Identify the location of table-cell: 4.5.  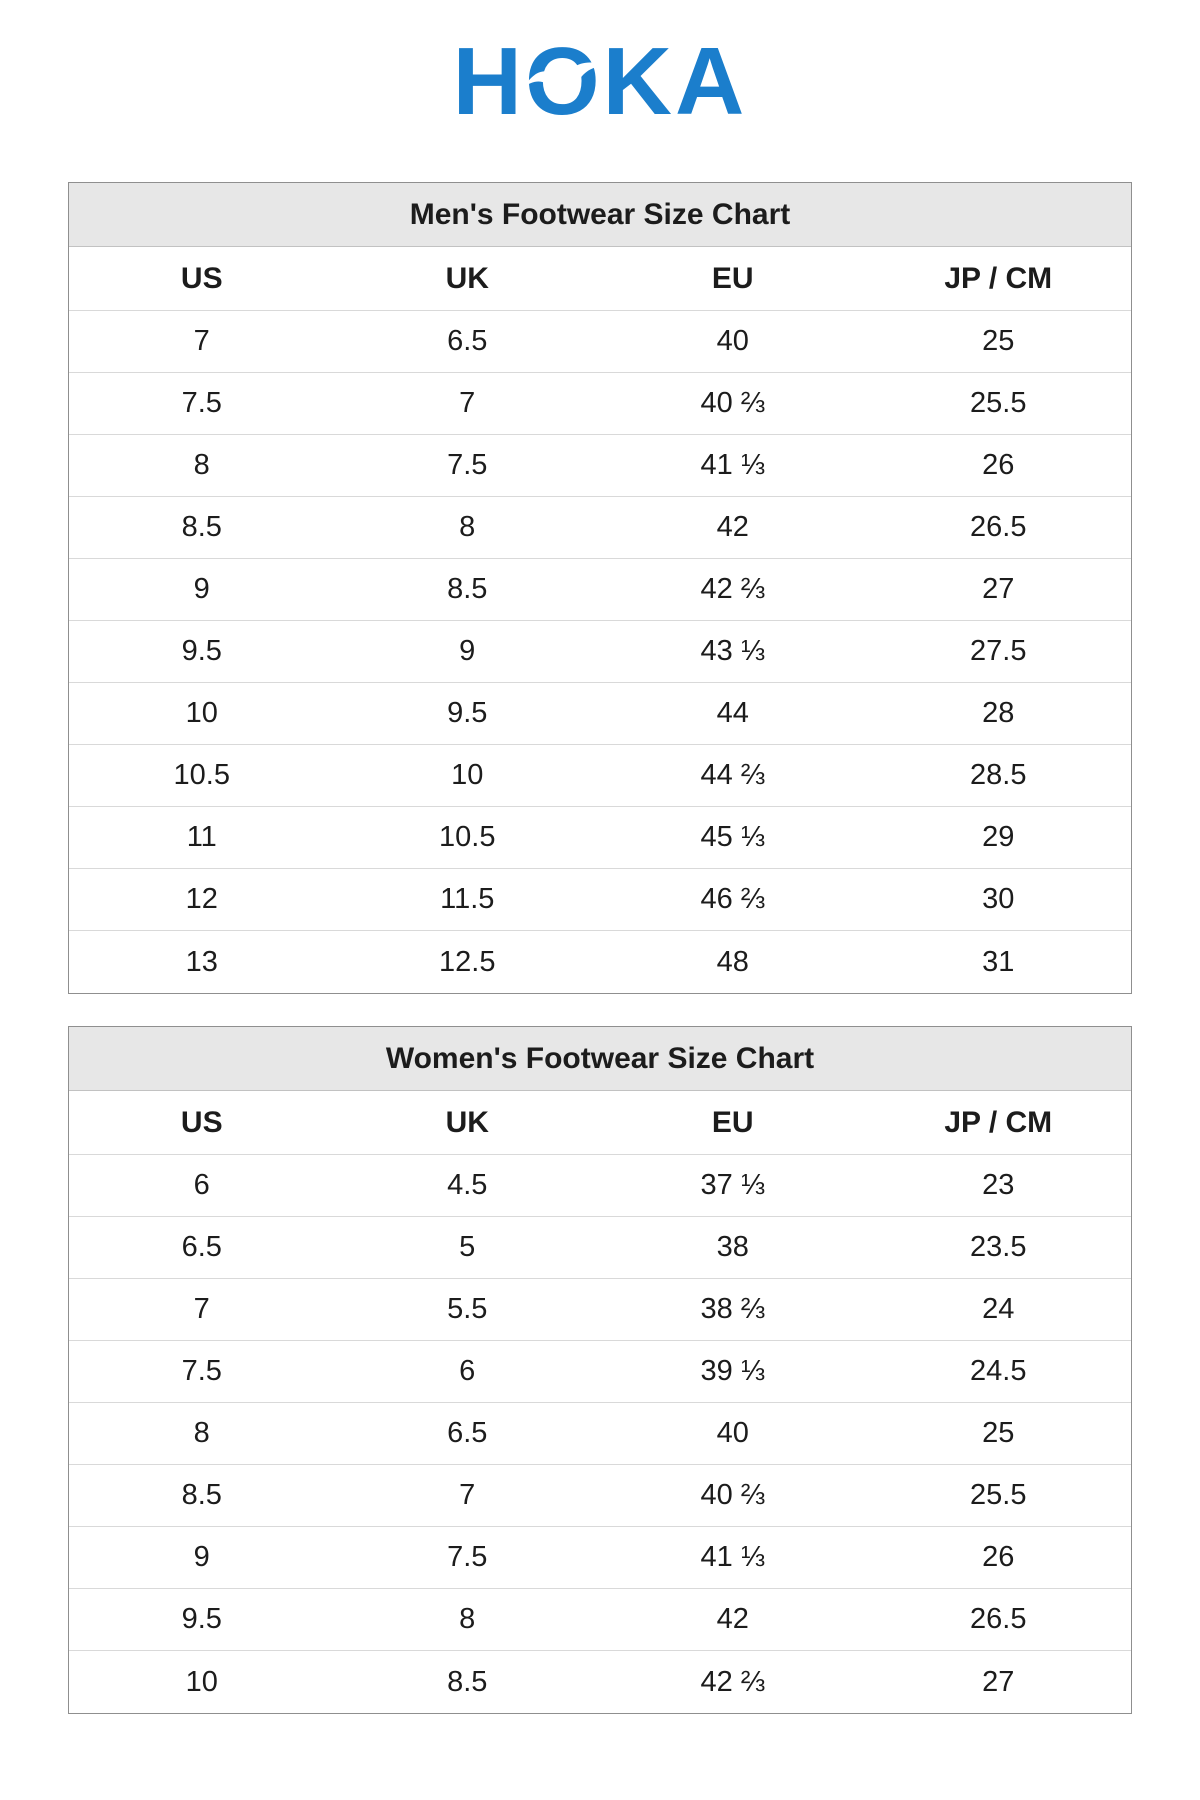
(467, 1185).